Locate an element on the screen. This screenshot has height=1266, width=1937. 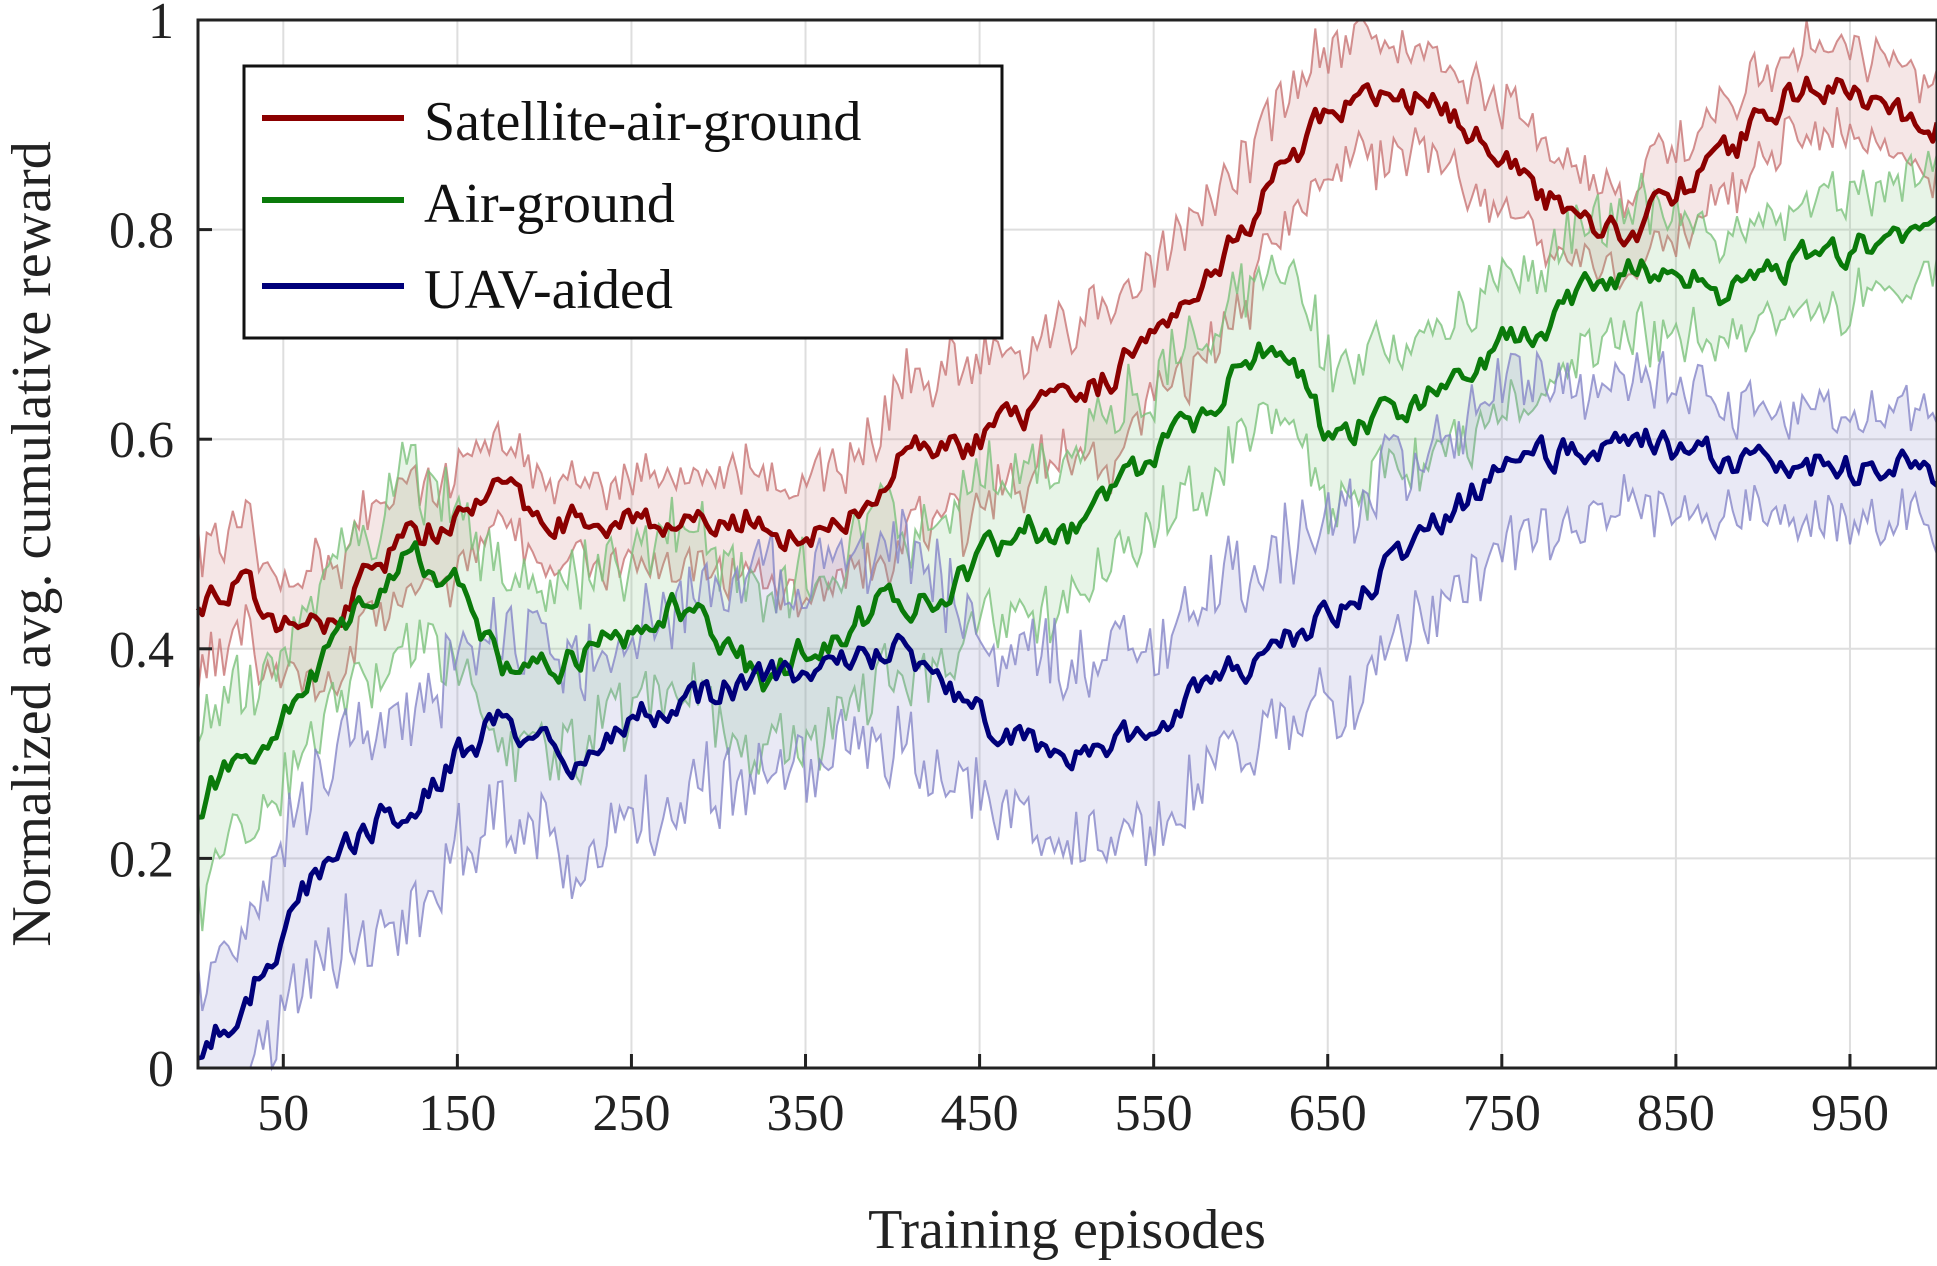
x-tick-label: 50 is located at coordinates (283, 1113).